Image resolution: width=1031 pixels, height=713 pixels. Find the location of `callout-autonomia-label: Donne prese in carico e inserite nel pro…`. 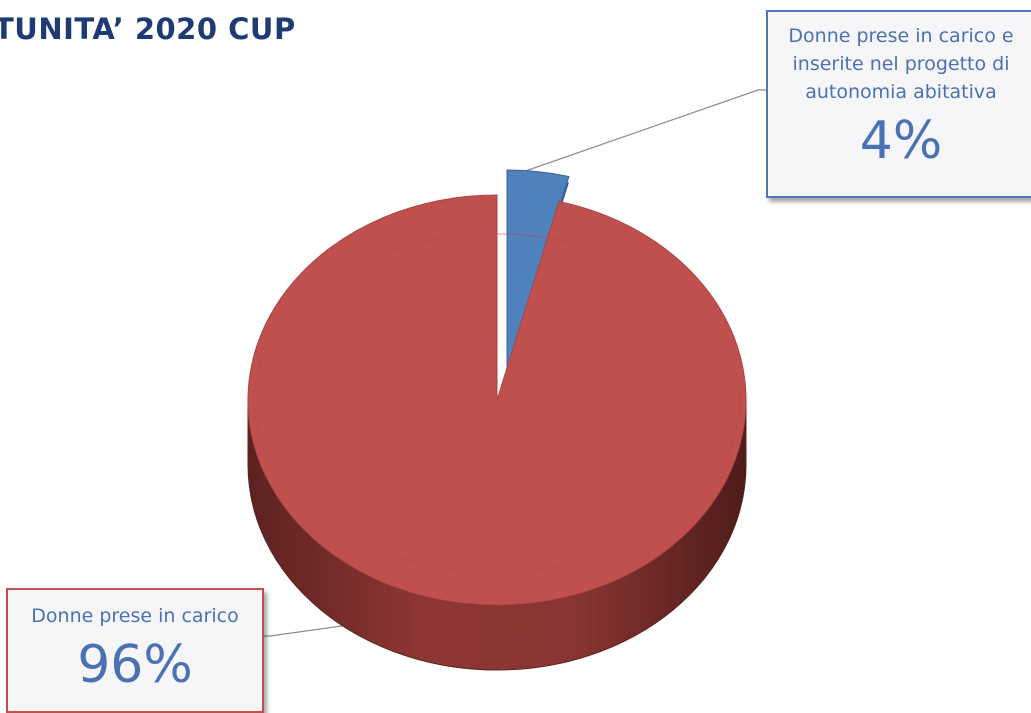

callout-autonomia-label: Donne prese in carico e inserite nel pro… is located at coordinates (899, 59).